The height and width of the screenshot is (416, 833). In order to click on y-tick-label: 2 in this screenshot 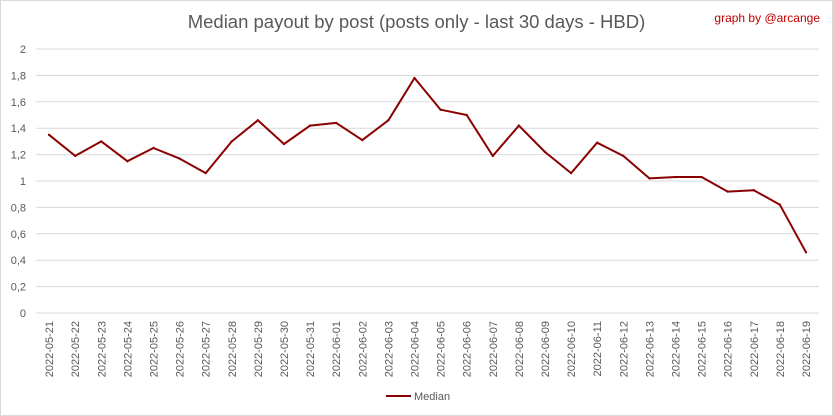, I will do `click(23, 50)`.